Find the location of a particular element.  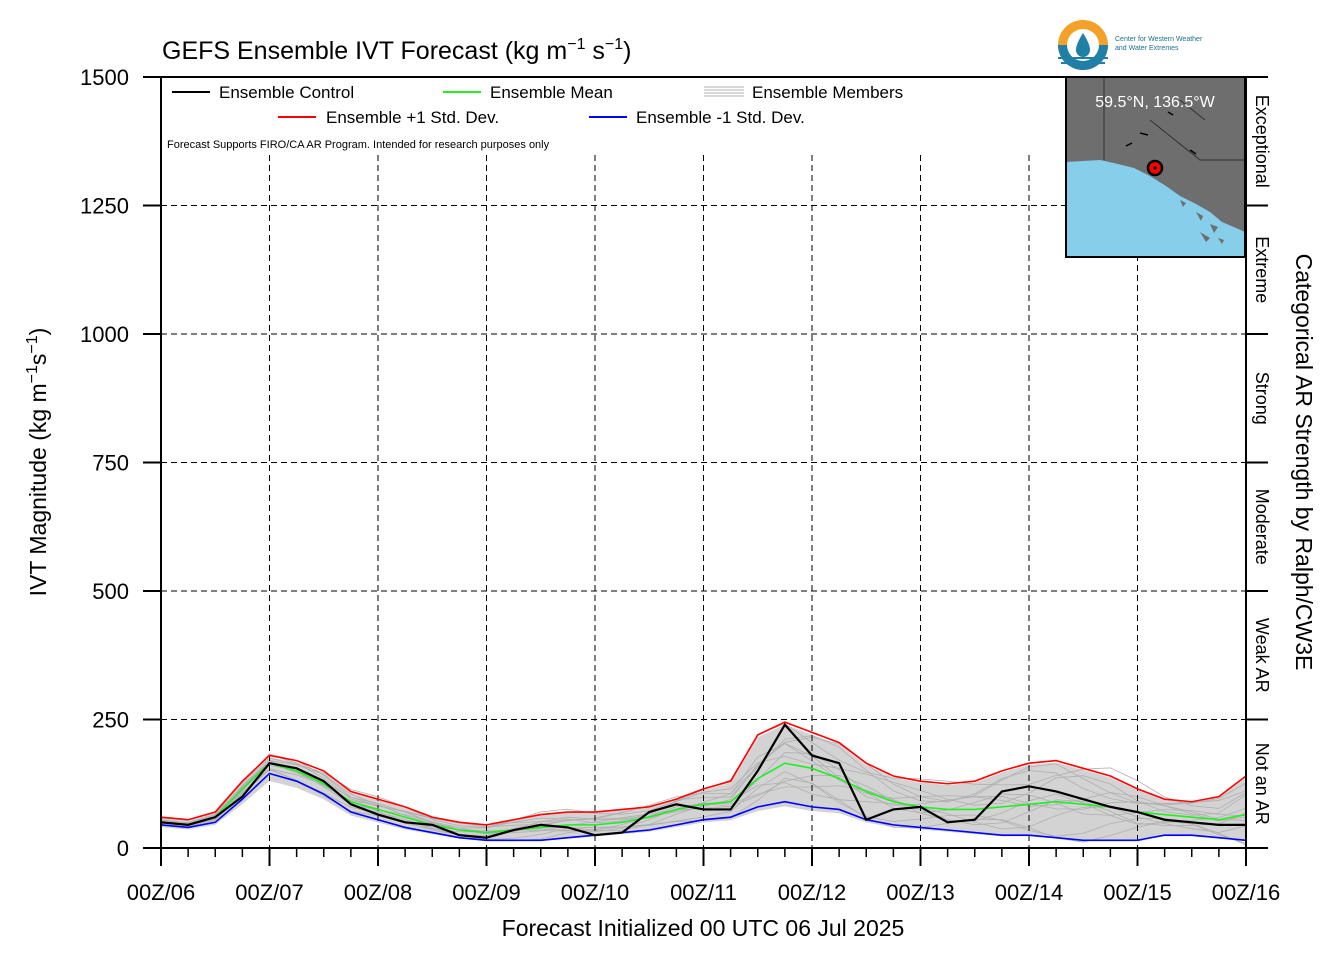

series-layer is located at coordinates (703, 781).